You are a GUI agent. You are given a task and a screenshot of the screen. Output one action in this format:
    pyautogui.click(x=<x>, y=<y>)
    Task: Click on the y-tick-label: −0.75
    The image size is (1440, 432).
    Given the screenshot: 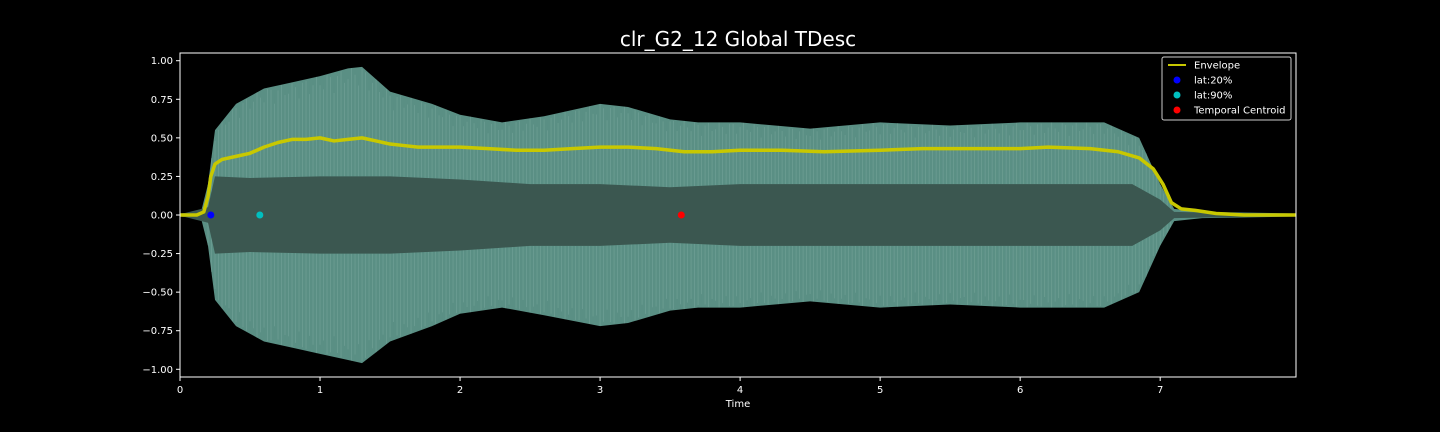 What is the action you would take?
    pyautogui.click(x=157, y=331)
    